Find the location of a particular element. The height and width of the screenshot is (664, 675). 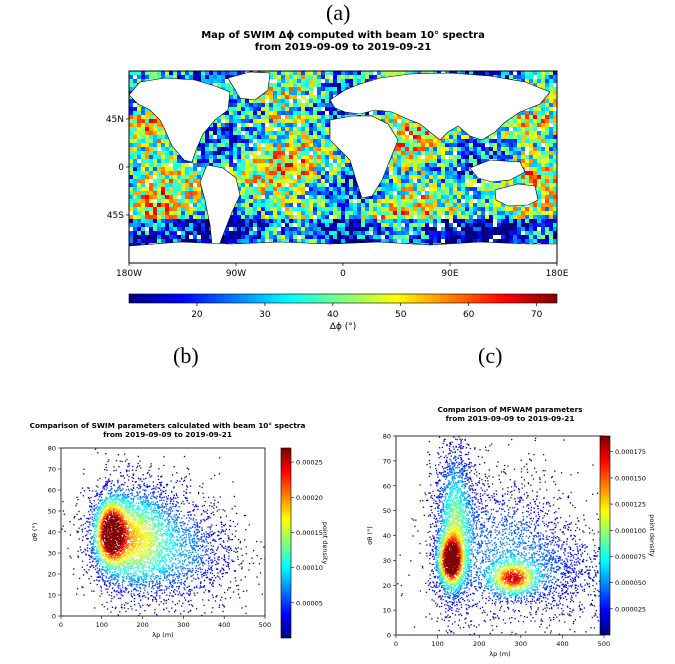

colorbar-tick-label: 0.000150 is located at coordinates (630, 478).